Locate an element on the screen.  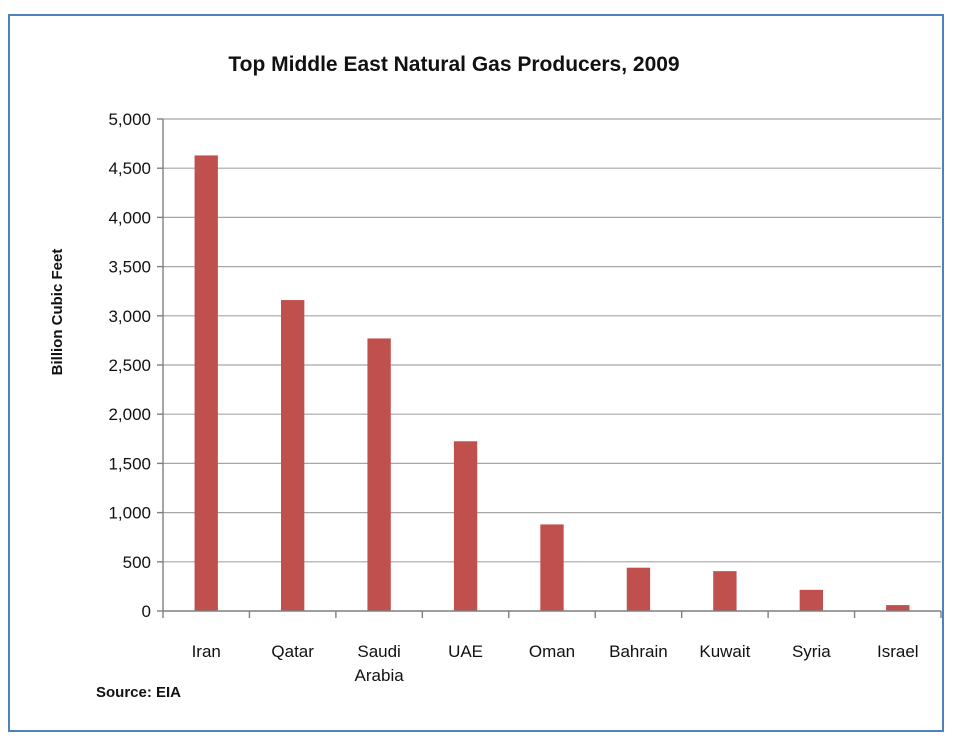
x-tick-label: Iran is located at coordinates (206, 651).